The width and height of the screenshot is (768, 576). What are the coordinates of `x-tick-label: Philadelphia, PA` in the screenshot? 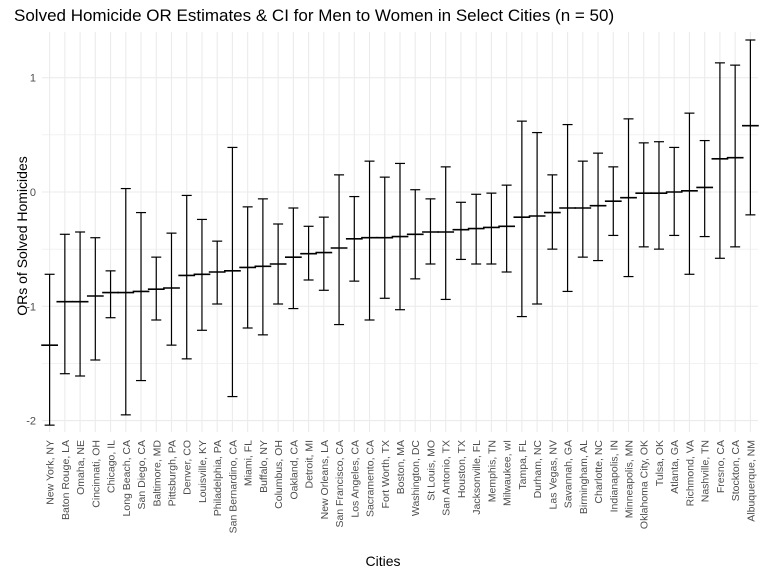 It's located at (218, 478).